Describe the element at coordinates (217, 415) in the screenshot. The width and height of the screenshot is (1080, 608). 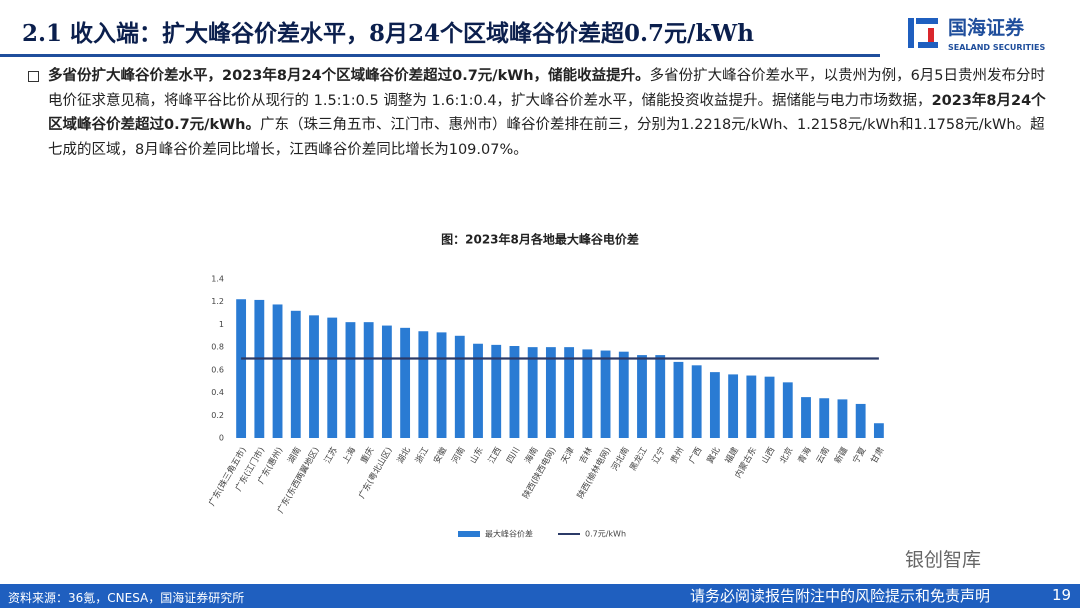
I see `y-tick-label: 0.2` at that location.